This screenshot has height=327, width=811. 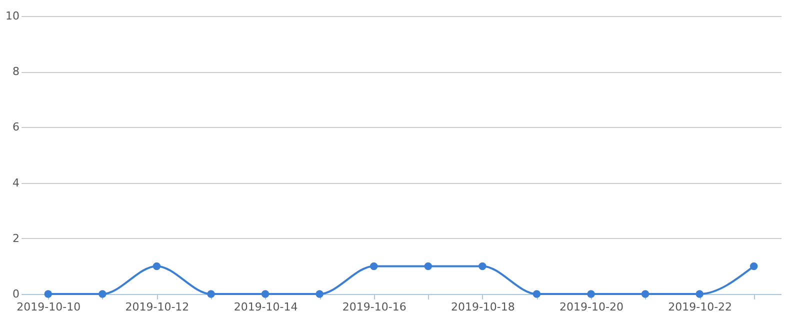 What do you see at coordinates (16, 127) in the screenshot?
I see `y-tick-label: 6` at bounding box center [16, 127].